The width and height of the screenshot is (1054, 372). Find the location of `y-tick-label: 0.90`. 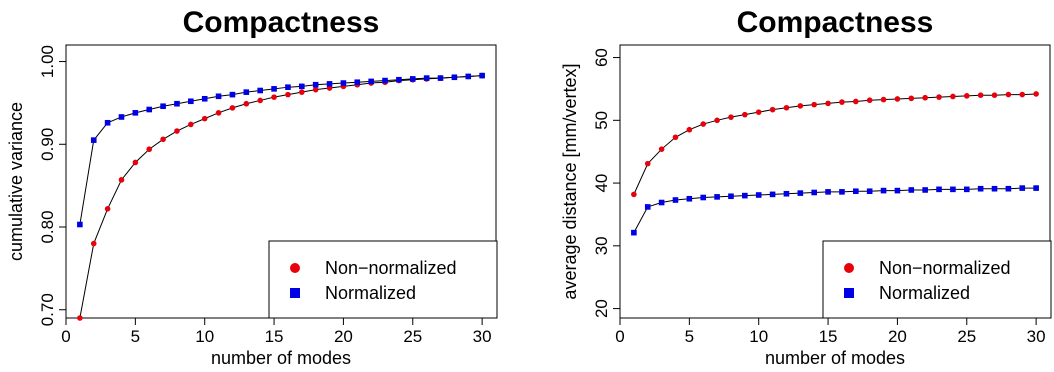

y-tick-label: 0.90 is located at coordinates (47, 144).